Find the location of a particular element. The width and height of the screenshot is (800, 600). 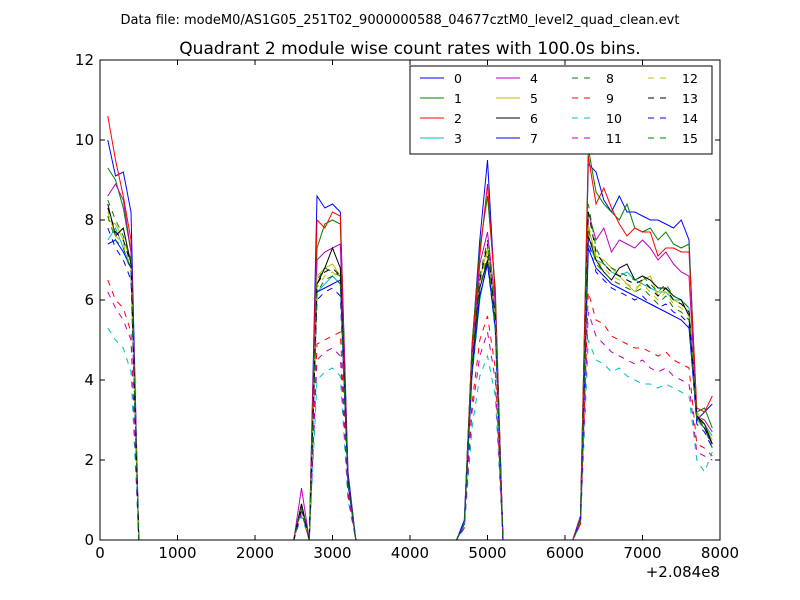

x-tick-label: 4000 is located at coordinates (410, 553).